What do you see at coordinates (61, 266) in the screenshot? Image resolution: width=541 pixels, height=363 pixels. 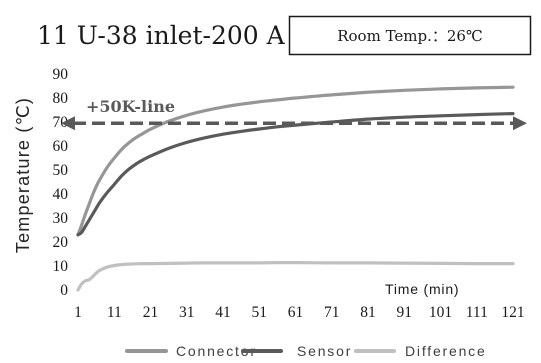 I see `y-tick-label: 10` at bounding box center [61, 266].